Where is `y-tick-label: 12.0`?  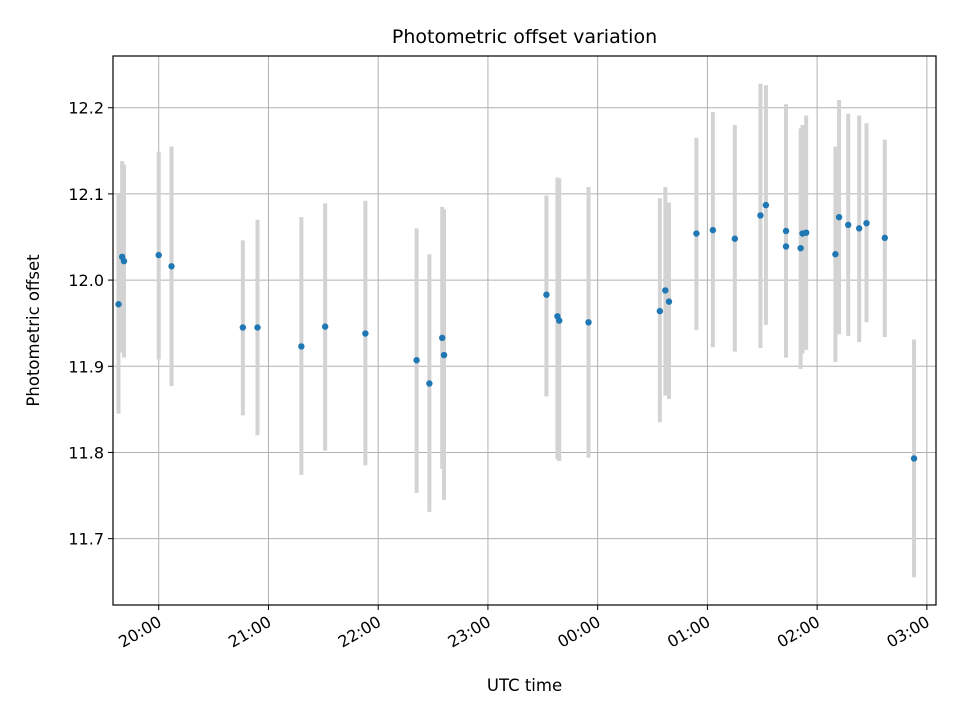 y-tick-label: 12.0 is located at coordinates (86, 280).